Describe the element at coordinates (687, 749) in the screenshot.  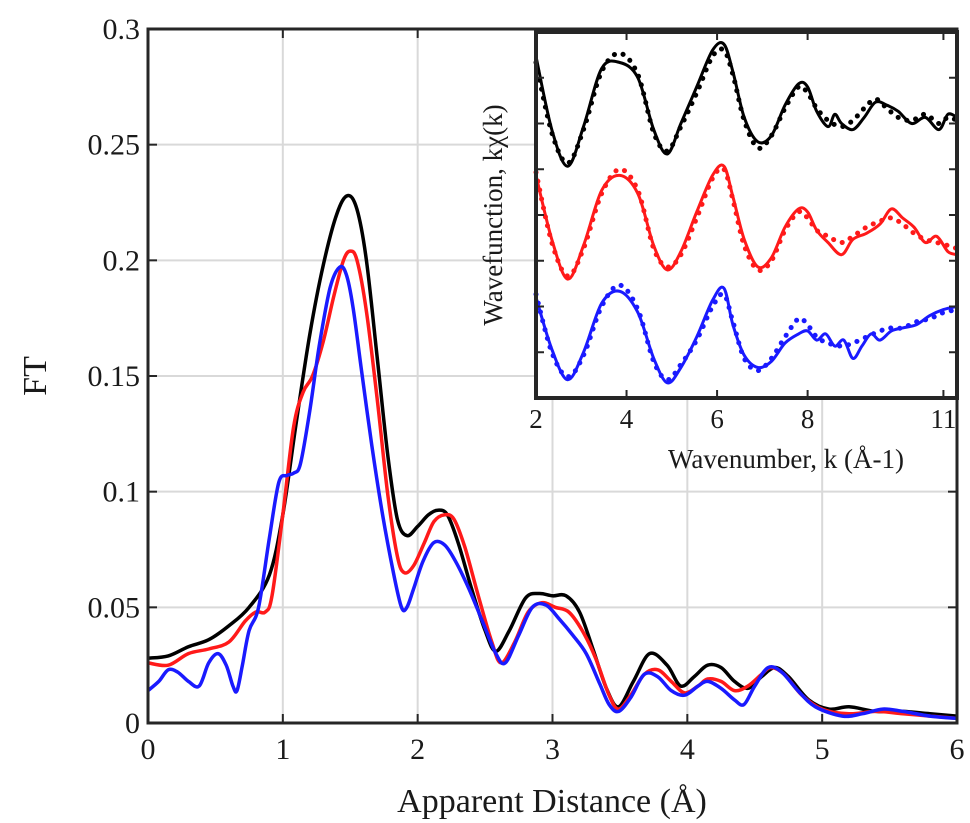
I see `main-x-tick-label: 4` at that location.